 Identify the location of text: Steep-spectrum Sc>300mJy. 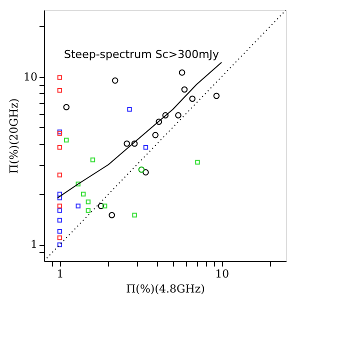
(142, 54).